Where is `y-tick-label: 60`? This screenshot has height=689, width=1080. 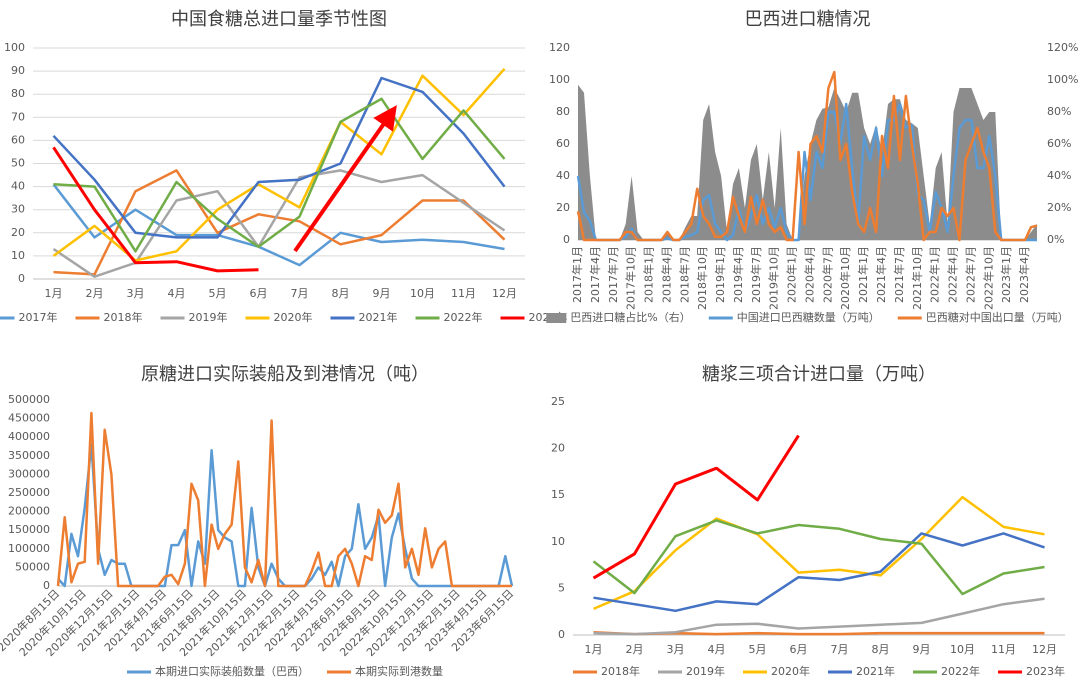
y-tick-label: 60 is located at coordinates (563, 143).